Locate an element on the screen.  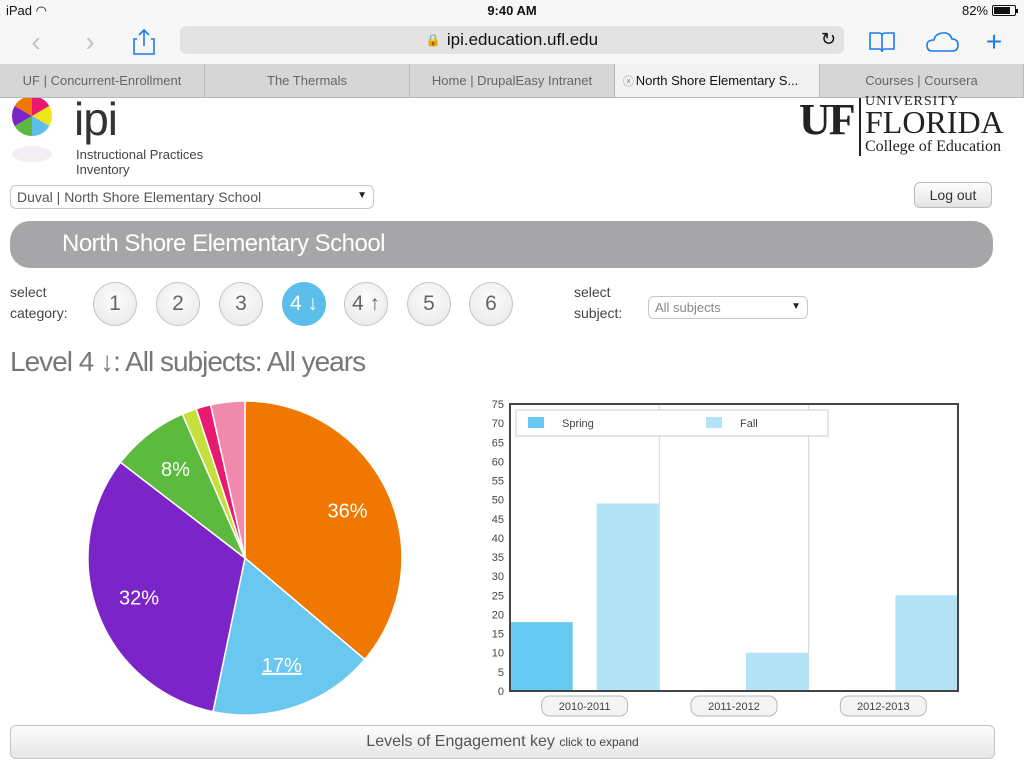
wifi-icon: ◠ is located at coordinates (41, 10).